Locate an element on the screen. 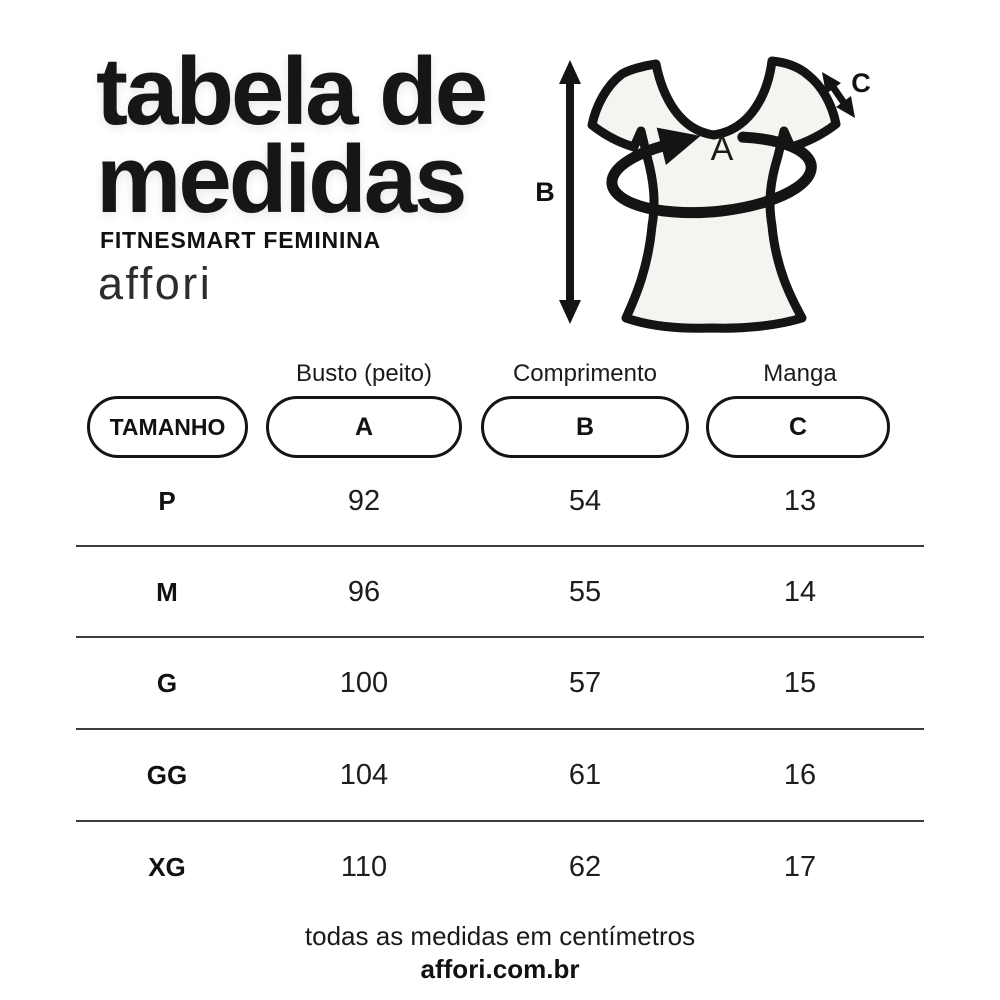 Image resolution: width=1000 pixels, height=1000 pixels. table-row-p: P 92 54 13 is located at coordinates (500, 501).